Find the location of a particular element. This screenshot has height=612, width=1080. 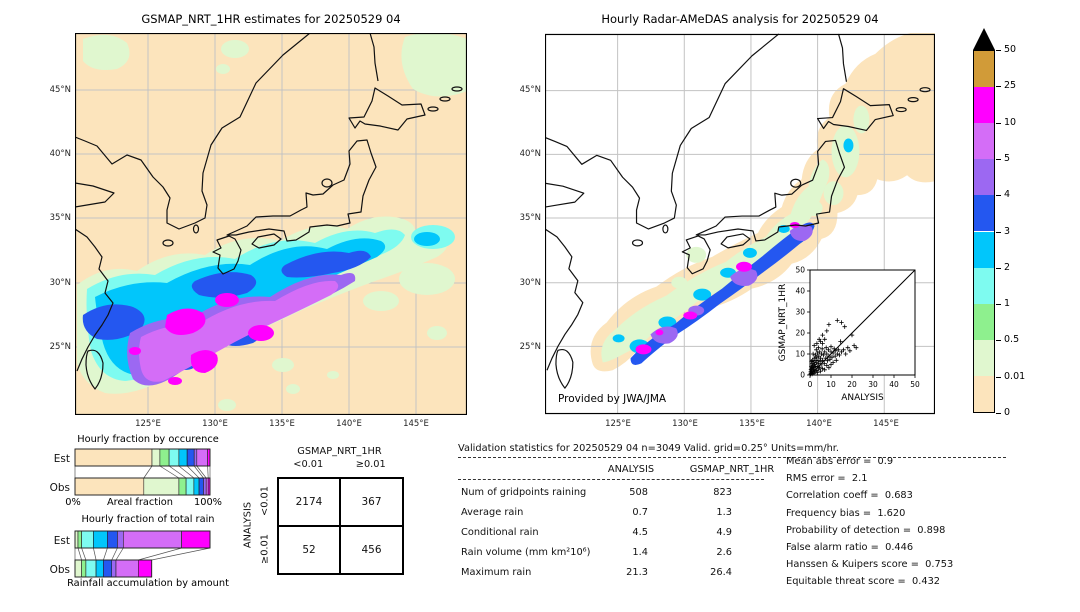

colorbar-tick-label: 10 is located at coordinates (1010, 122).